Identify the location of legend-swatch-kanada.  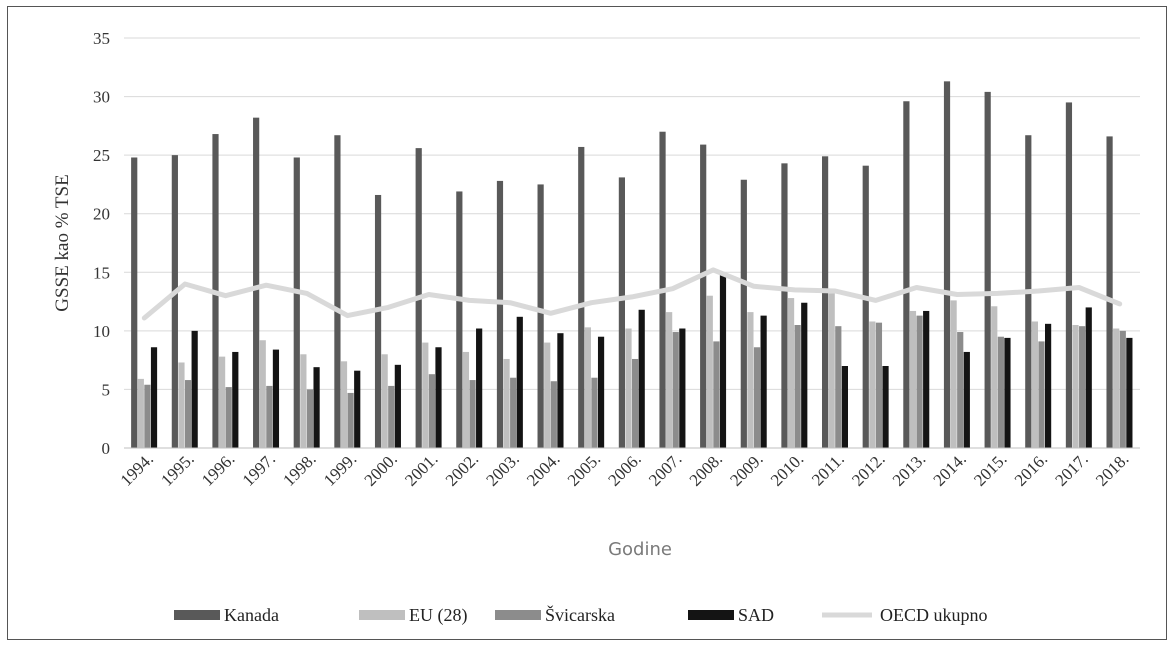
(197, 615).